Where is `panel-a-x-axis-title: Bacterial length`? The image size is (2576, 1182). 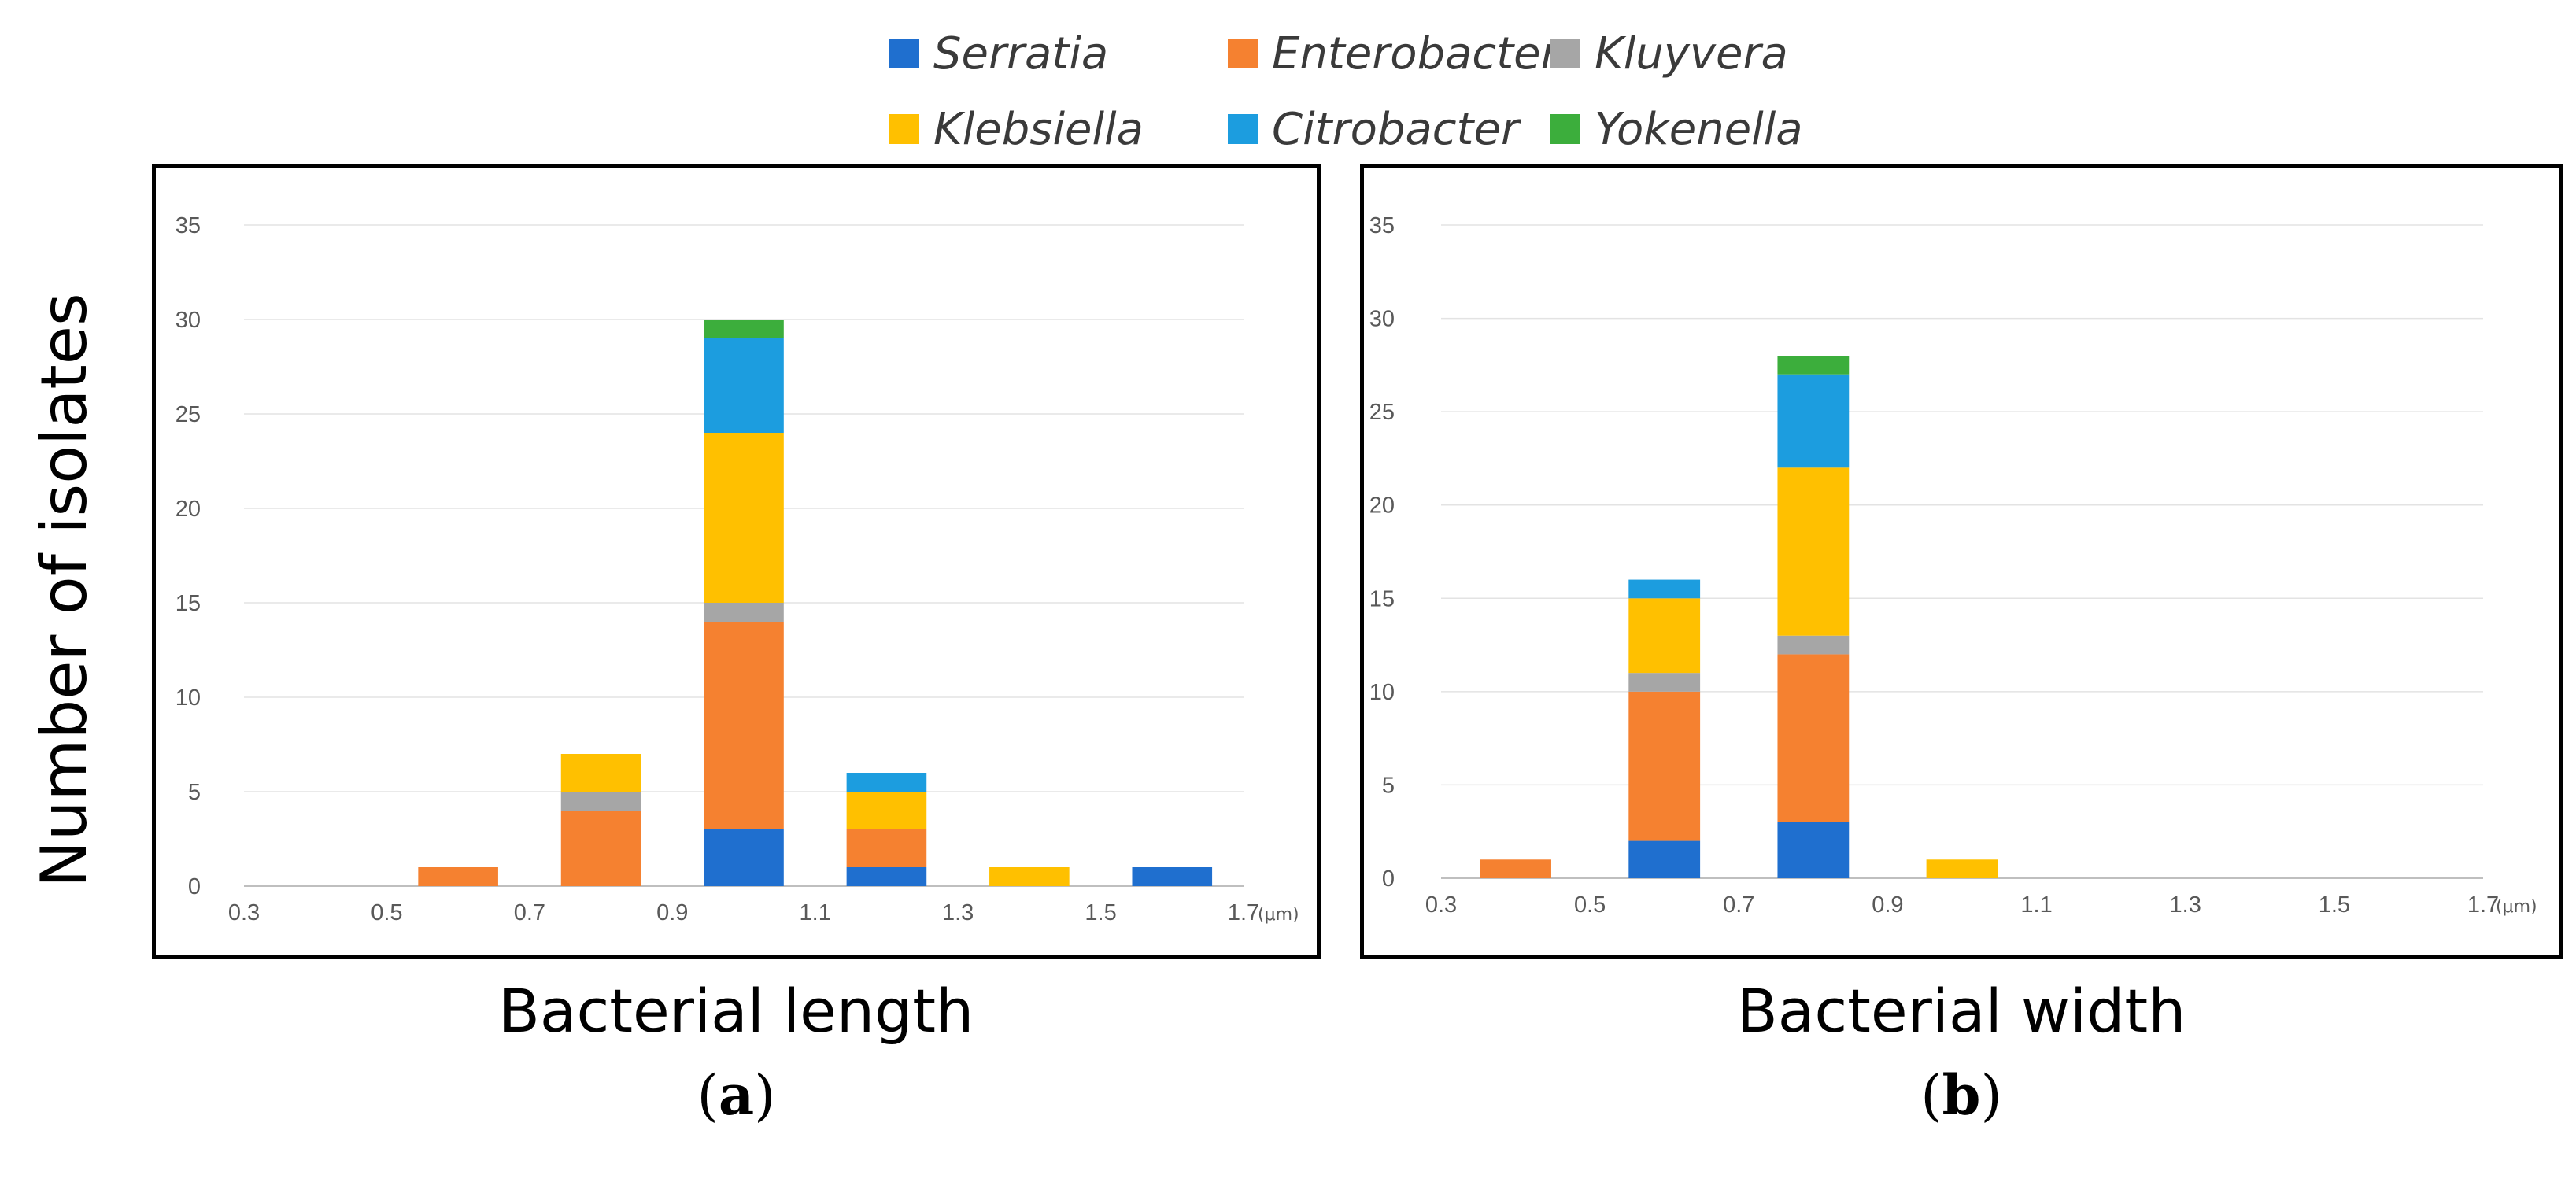
panel-a-x-axis-title: Bacterial length is located at coordinates (736, 1011).